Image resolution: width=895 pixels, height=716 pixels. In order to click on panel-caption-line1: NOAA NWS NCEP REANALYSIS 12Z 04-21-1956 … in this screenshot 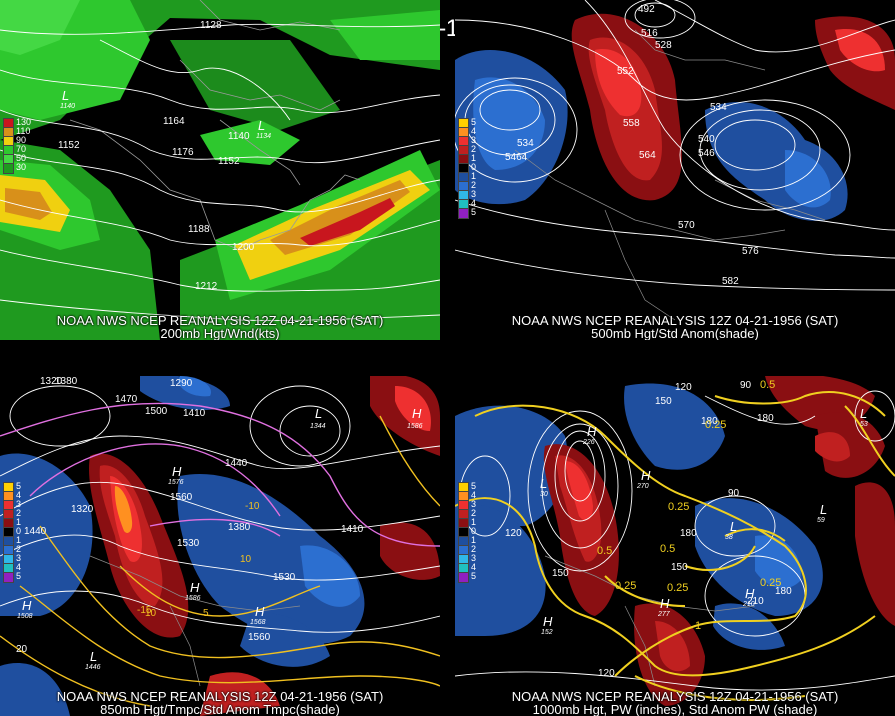, I will do `click(675, 320)`.